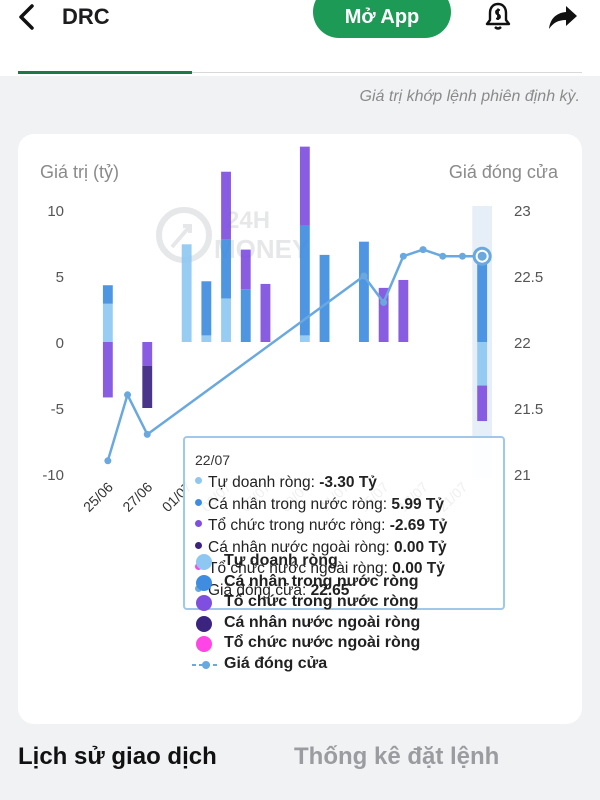 This screenshot has height=800, width=600. I want to click on tooltip-row: Cá nhân nước ngoài ròng: 0.00 Tỷ, so click(321, 550).